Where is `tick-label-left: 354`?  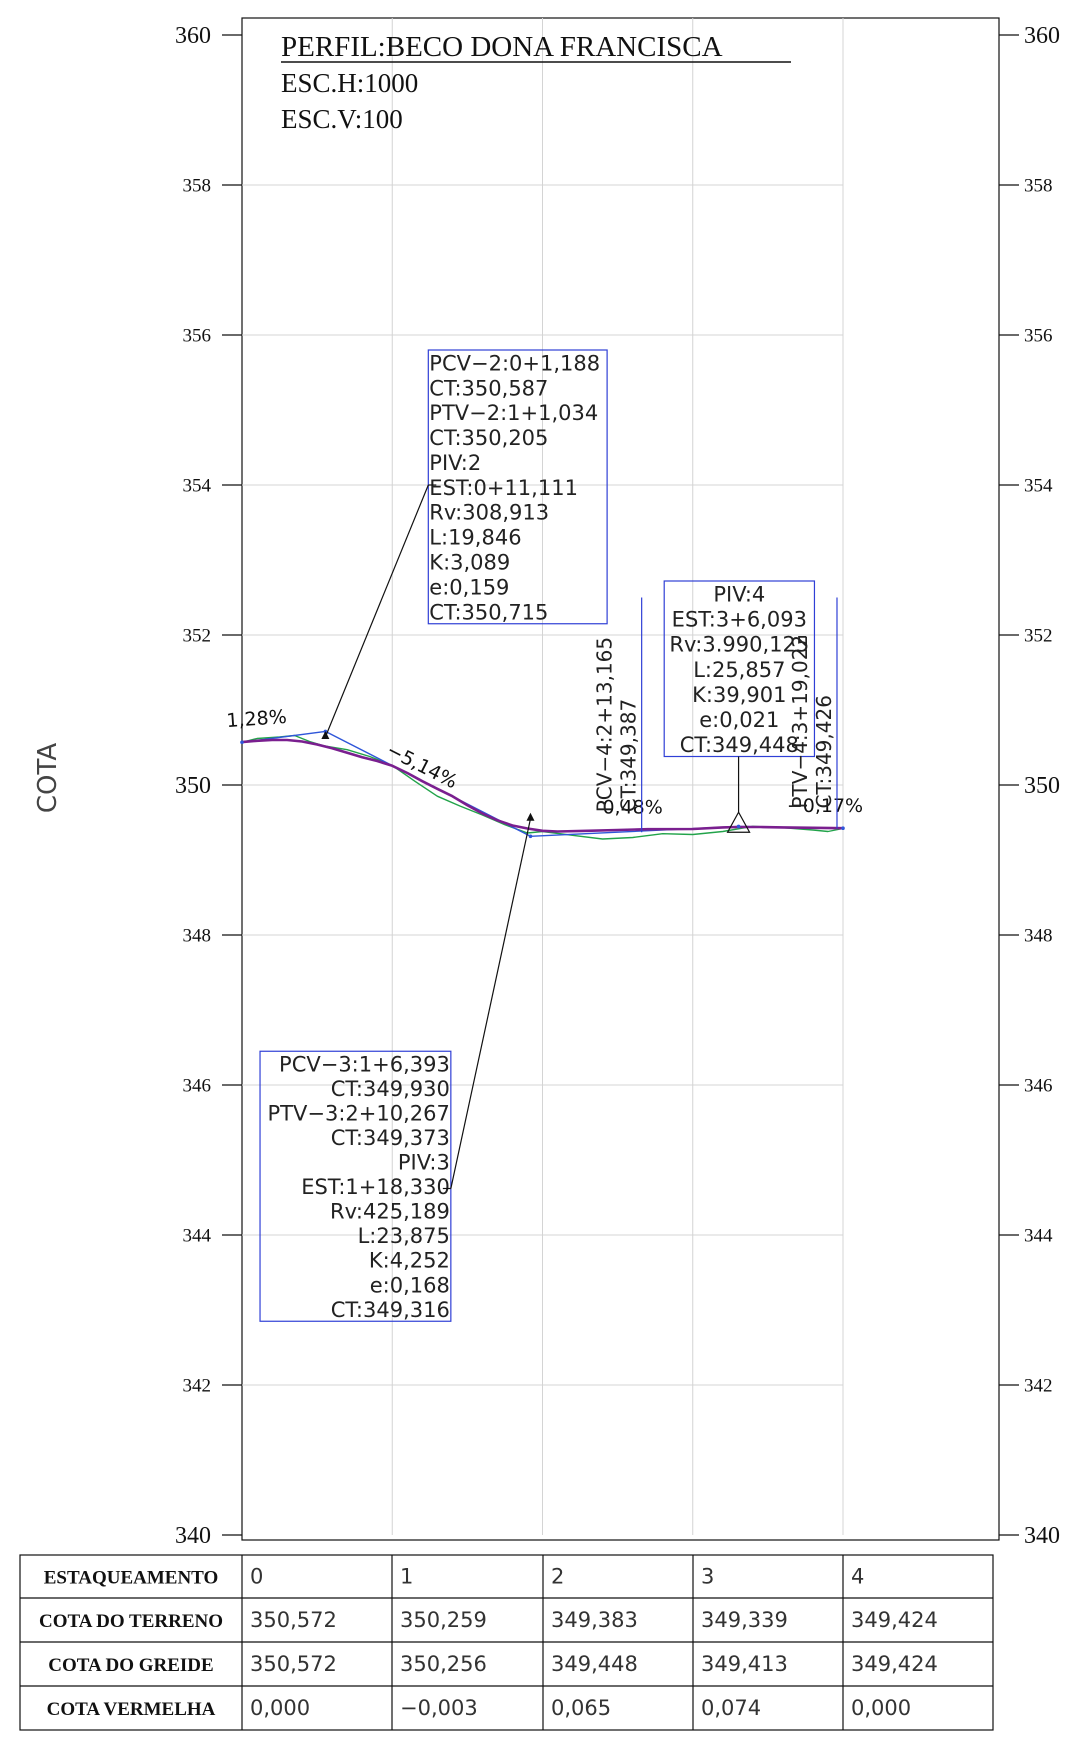 tick-label-left: 354 is located at coordinates (197, 485).